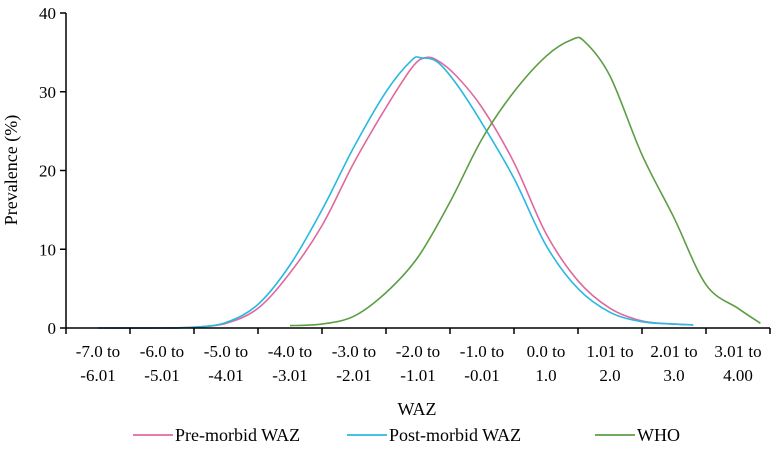  What do you see at coordinates (47, 249) in the screenshot?
I see `y-tick-label: 10` at bounding box center [47, 249].